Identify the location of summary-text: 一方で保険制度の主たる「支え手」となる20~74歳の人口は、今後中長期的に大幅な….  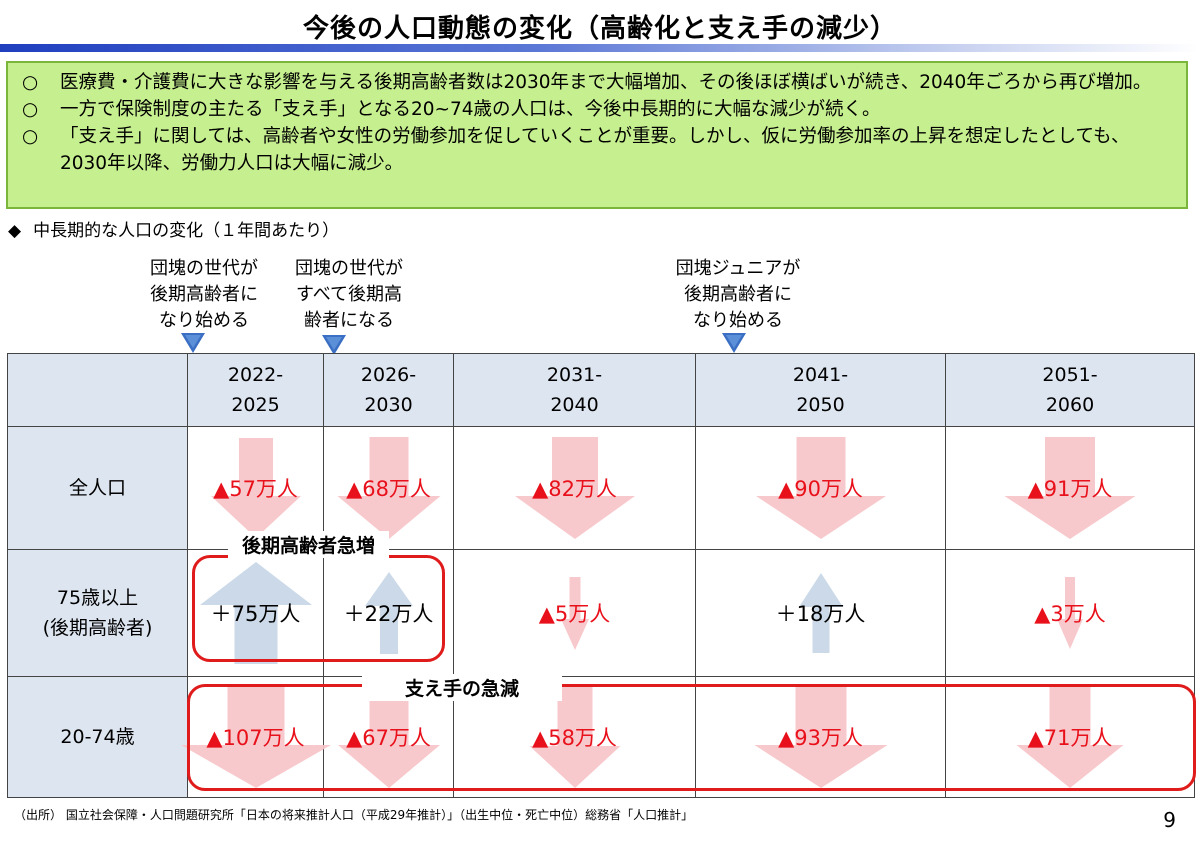
(470, 109).